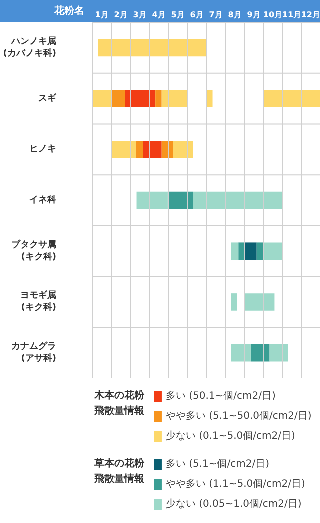 The height and width of the screenshot is (523, 320). I want to click on x-tick-label: 10月, so click(273, 15).